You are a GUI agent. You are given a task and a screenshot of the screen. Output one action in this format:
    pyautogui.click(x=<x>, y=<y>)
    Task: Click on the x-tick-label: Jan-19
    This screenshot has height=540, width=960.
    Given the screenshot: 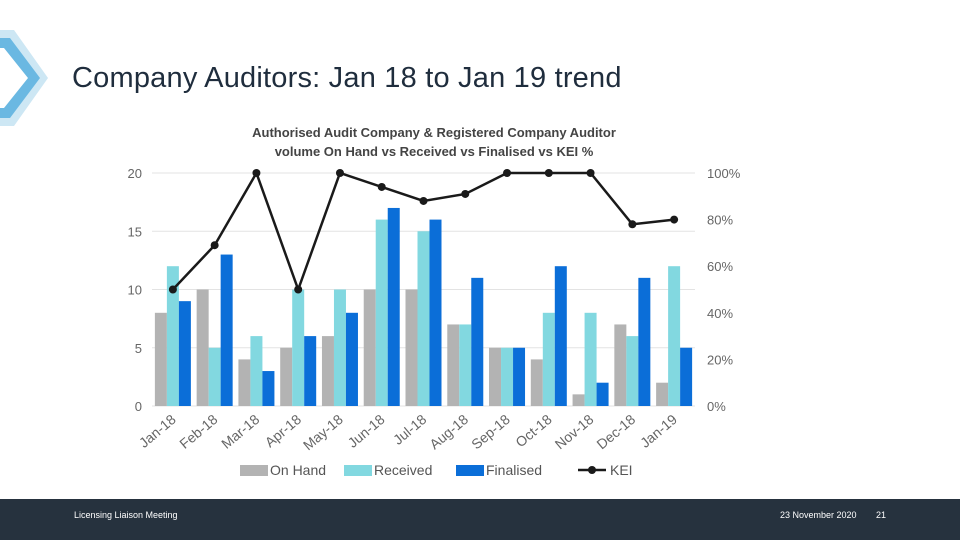 What is the action you would take?
    pyautogui.click(x=658, y=431)
    